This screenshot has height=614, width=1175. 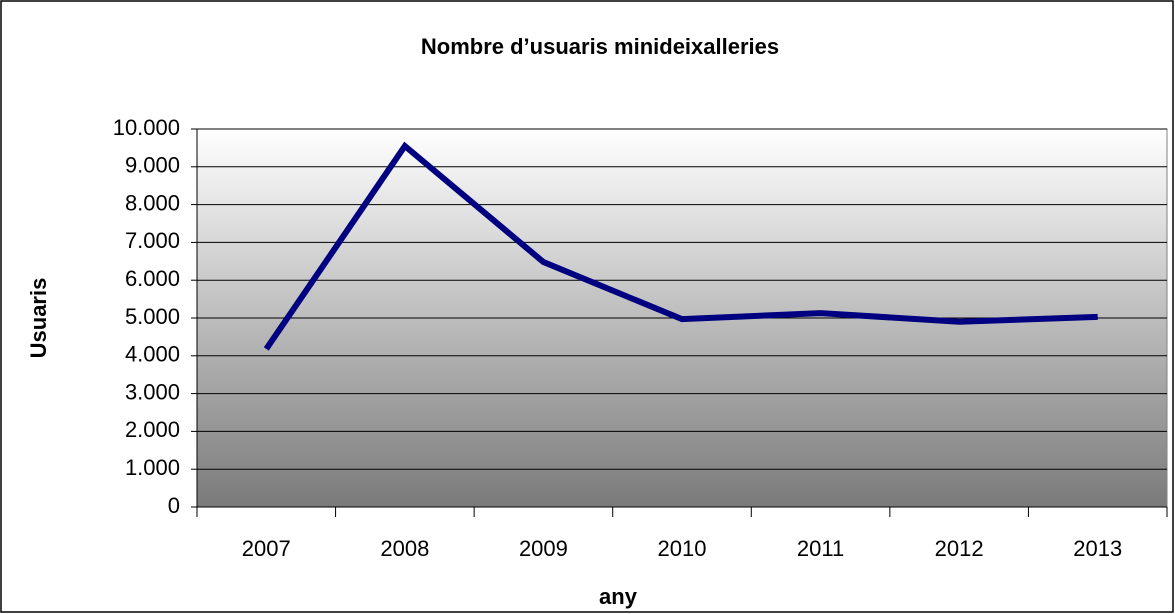 I want to click on y-tick-label: 3.000, so click(x=152, y=391).